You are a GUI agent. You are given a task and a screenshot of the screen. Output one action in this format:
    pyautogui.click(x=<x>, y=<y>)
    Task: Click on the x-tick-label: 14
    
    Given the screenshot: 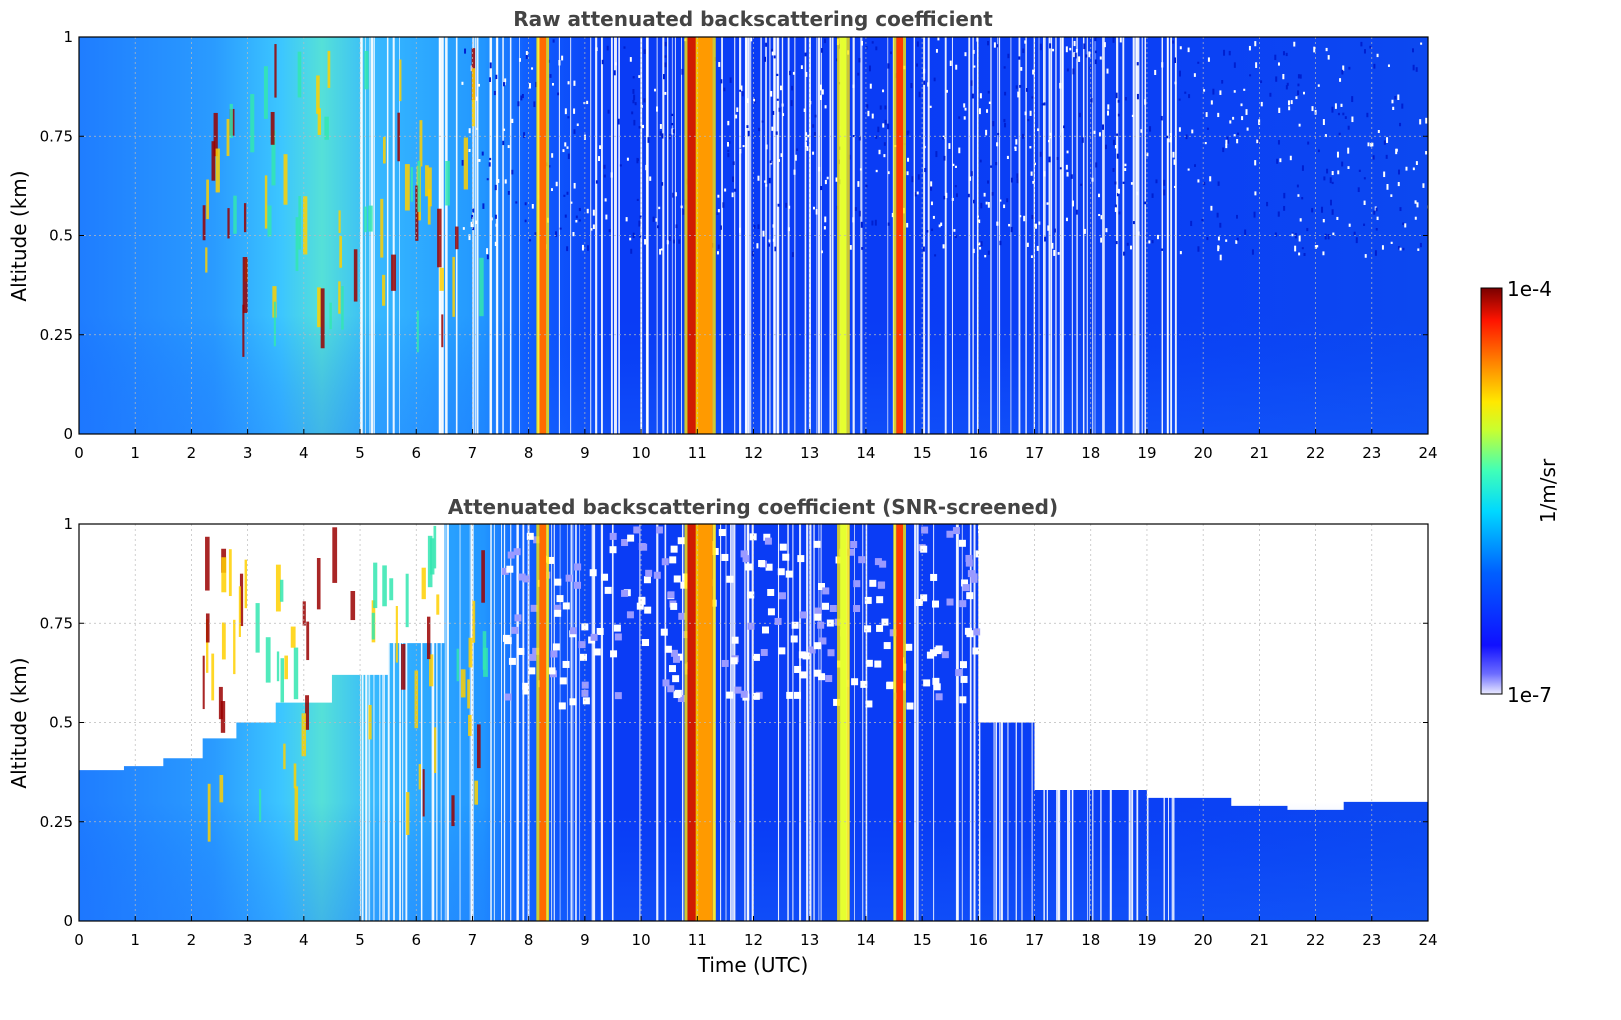 What is the action you would take?
    pyautogui.click(x=865, y=453)
    